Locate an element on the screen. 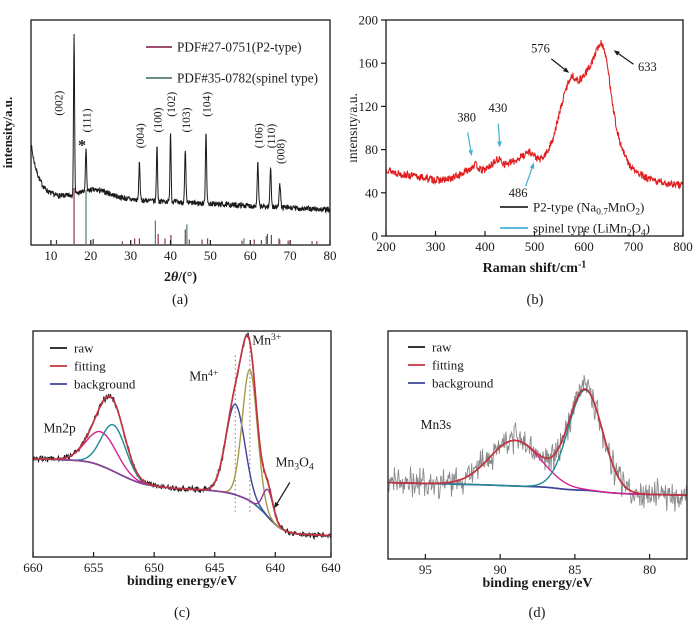 The height and width of the screenshot is (628, 700). x-tick-label: 70 is located at coordinates (290, 255).